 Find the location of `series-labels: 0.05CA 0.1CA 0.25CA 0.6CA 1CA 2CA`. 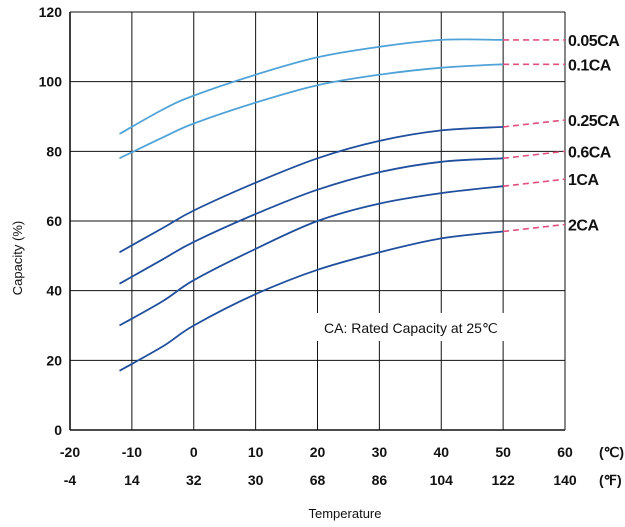

series-labels: 0.05CA 0.1CA 0.25CA 0.6CA 1CA 2CA is located at coordinates (594, 134).